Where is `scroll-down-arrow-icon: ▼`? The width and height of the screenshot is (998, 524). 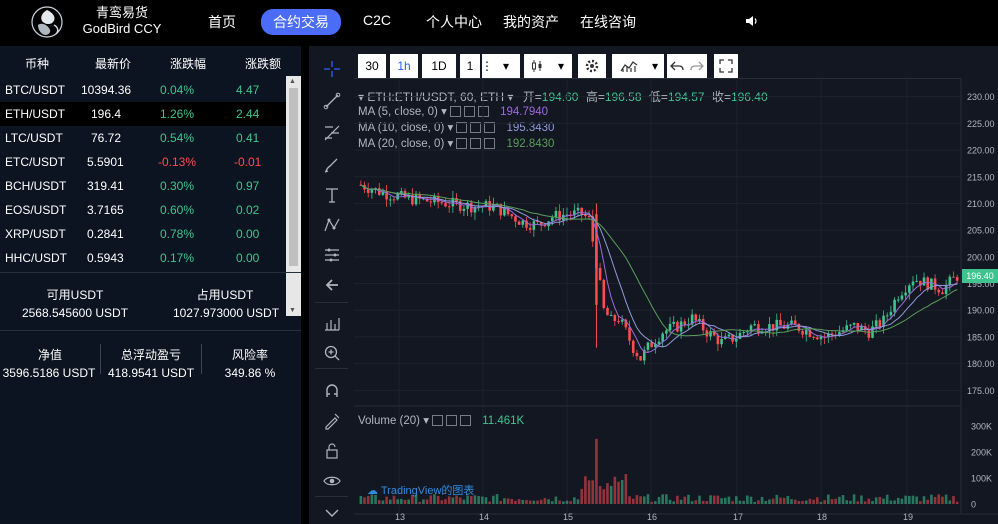
scroll-down-arrow-icon: ▼ is located at coordinates (292, 310).